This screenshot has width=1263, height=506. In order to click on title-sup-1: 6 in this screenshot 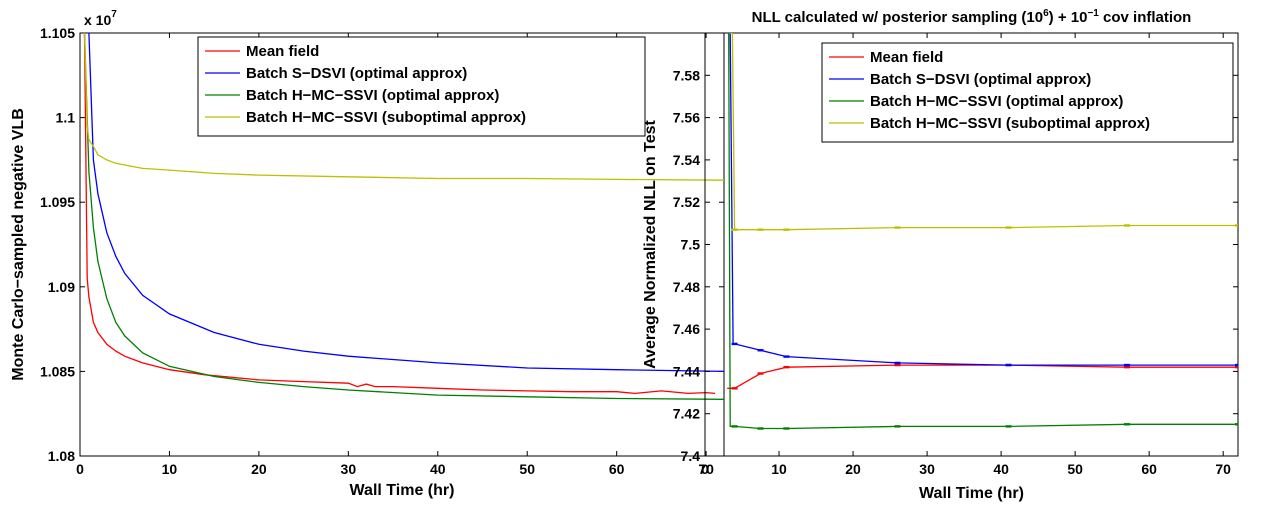, I will do `click(1046, 13)`.